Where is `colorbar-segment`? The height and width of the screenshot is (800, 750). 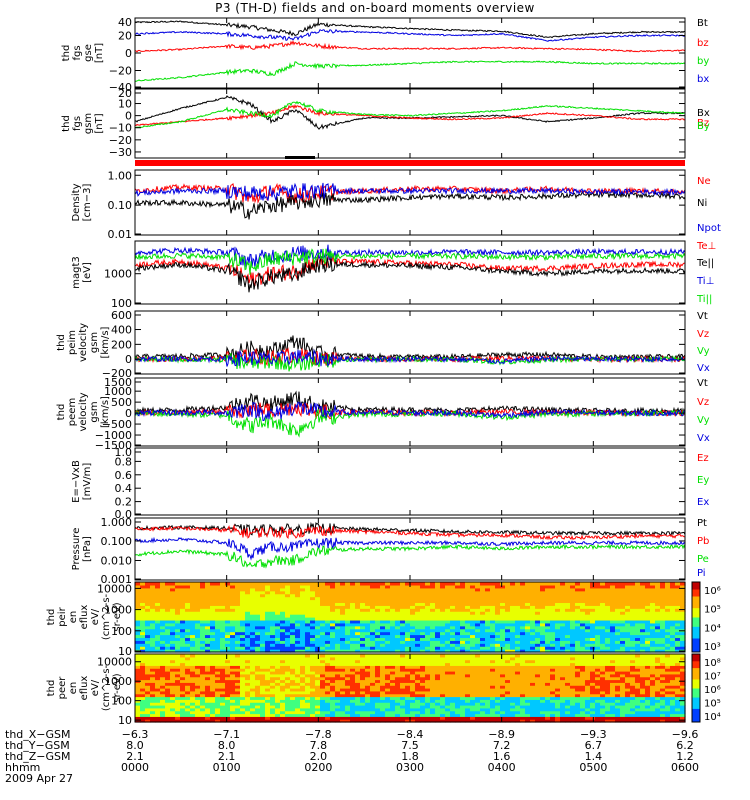
colorbar-segment is located at coordinates (696, 618).